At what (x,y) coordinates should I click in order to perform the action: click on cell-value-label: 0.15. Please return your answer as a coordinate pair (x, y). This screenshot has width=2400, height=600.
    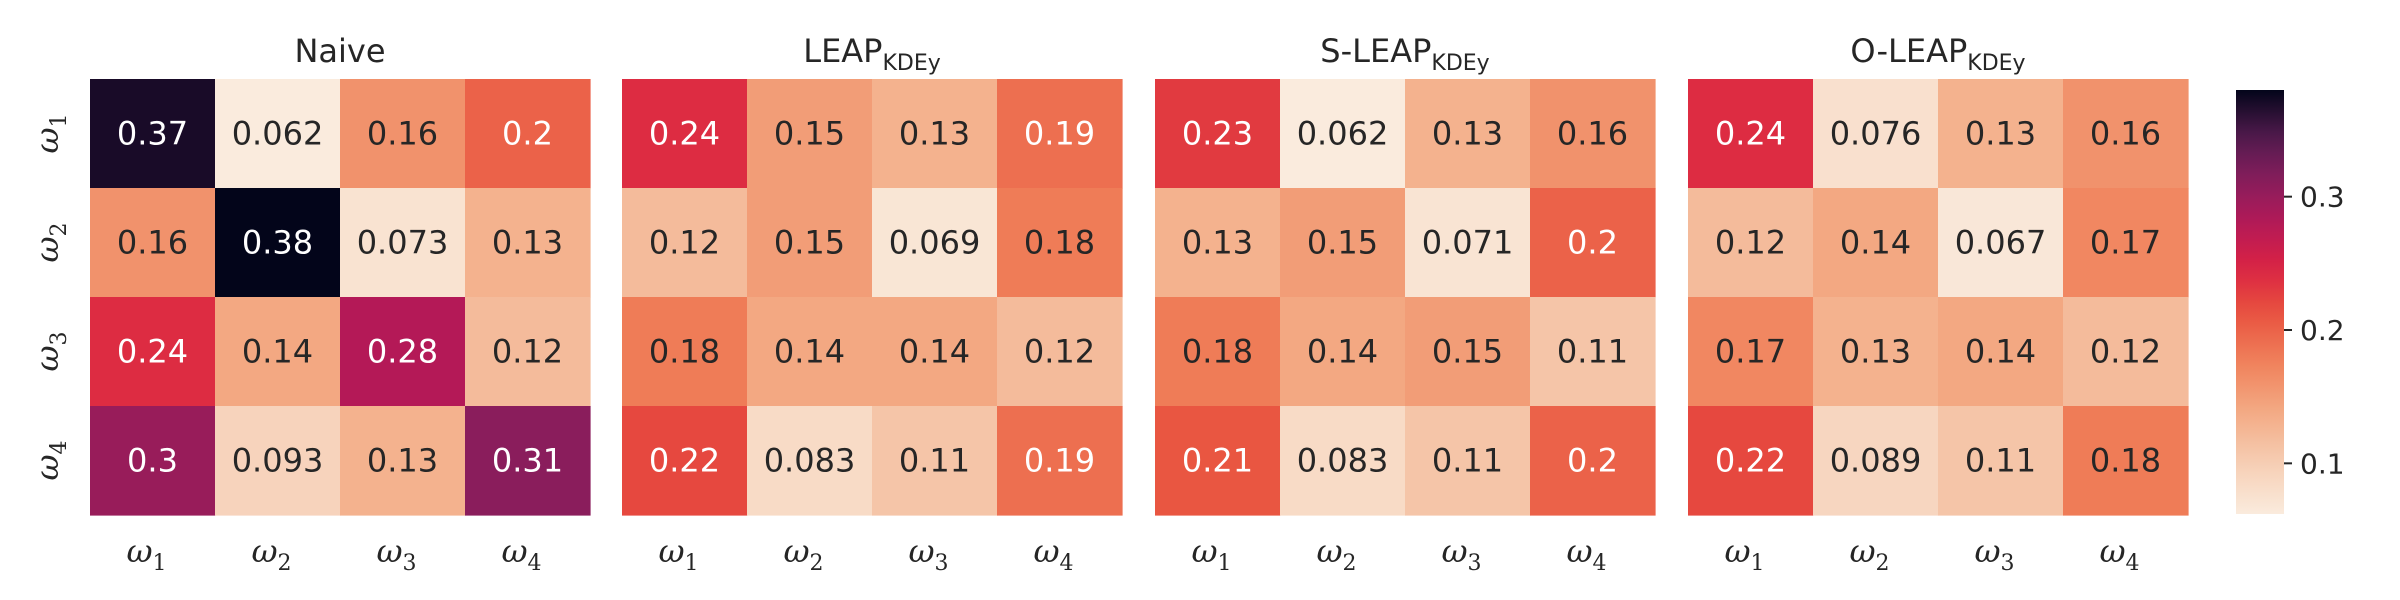
    Looking at the image, I should click on (809, 243).